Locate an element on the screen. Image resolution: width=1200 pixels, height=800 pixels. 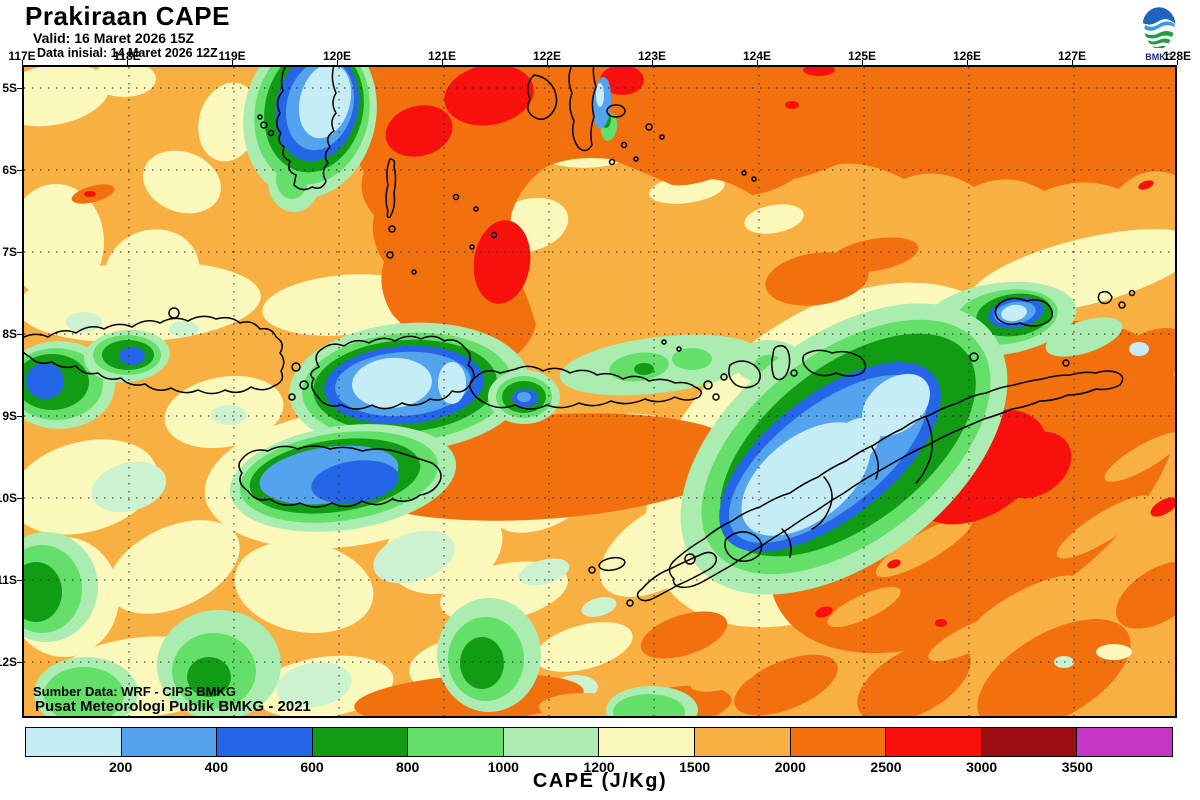
lon-label-120E: 120E is located at coordinates (337, 56).